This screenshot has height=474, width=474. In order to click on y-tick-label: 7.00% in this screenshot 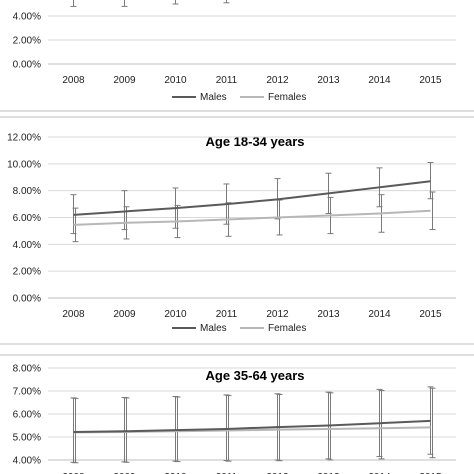, I will do `click(27, 392)`.